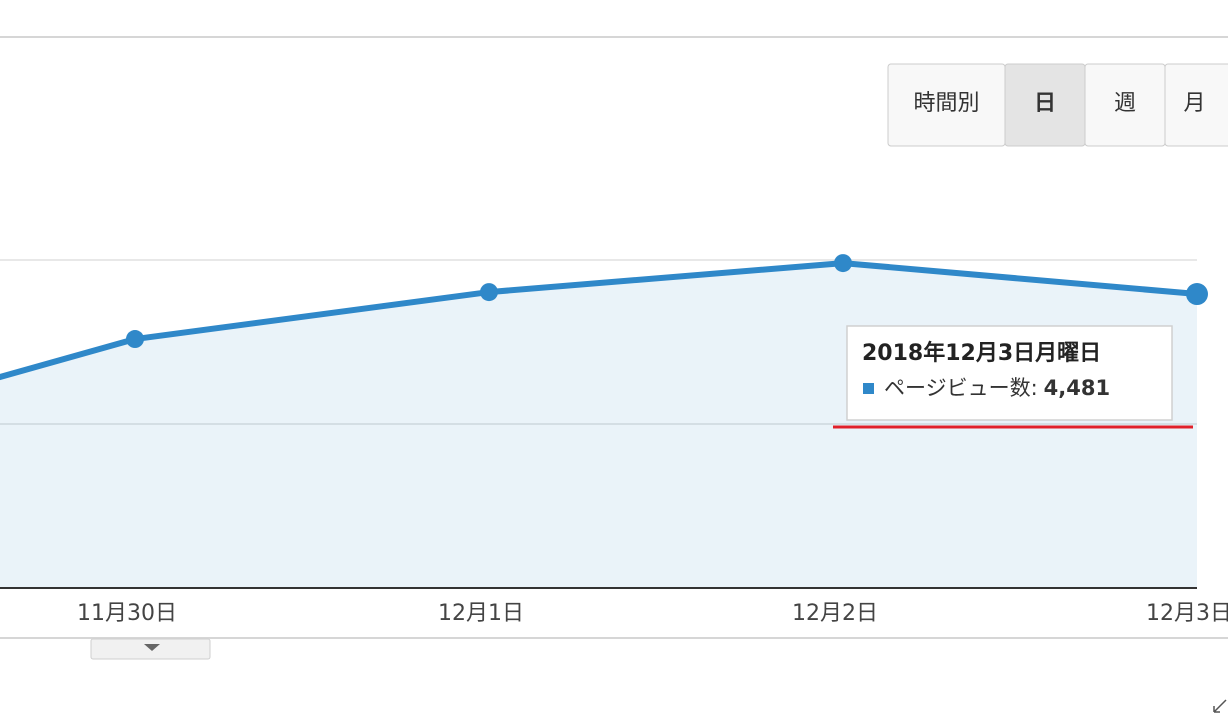 The height and width of the screenshot is (718, 1228). I want to click on toggle-button-label: 週, so click(1125, 103).